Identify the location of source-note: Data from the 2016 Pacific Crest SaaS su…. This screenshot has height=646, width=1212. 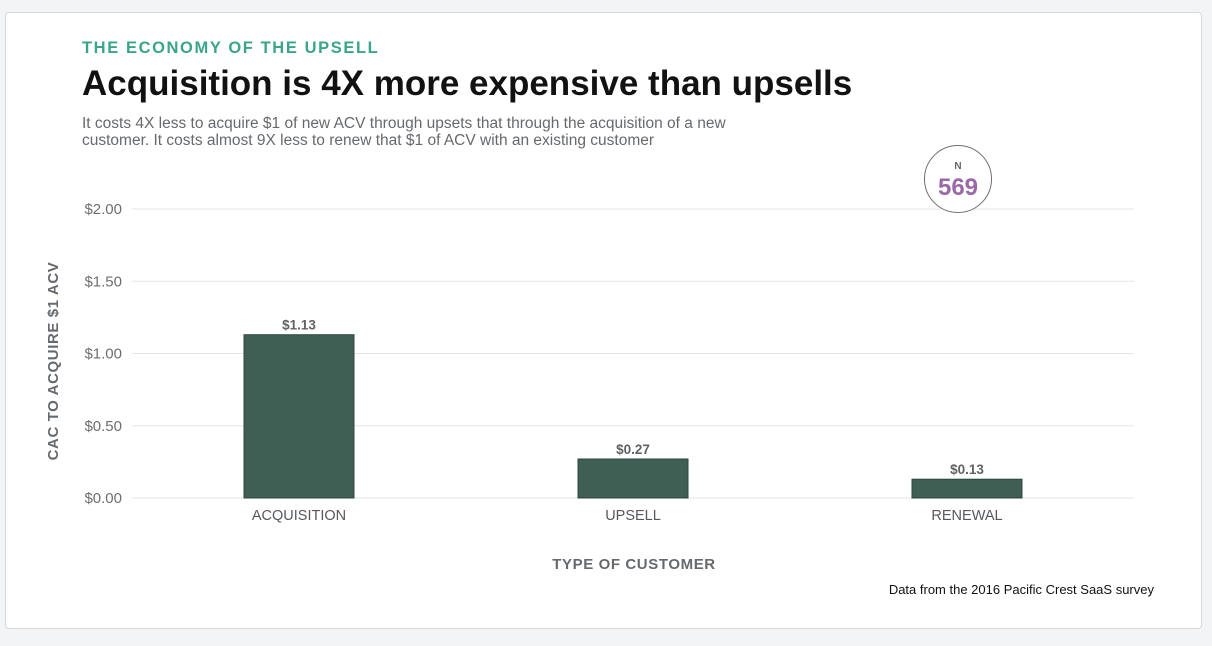
(1021, 589).